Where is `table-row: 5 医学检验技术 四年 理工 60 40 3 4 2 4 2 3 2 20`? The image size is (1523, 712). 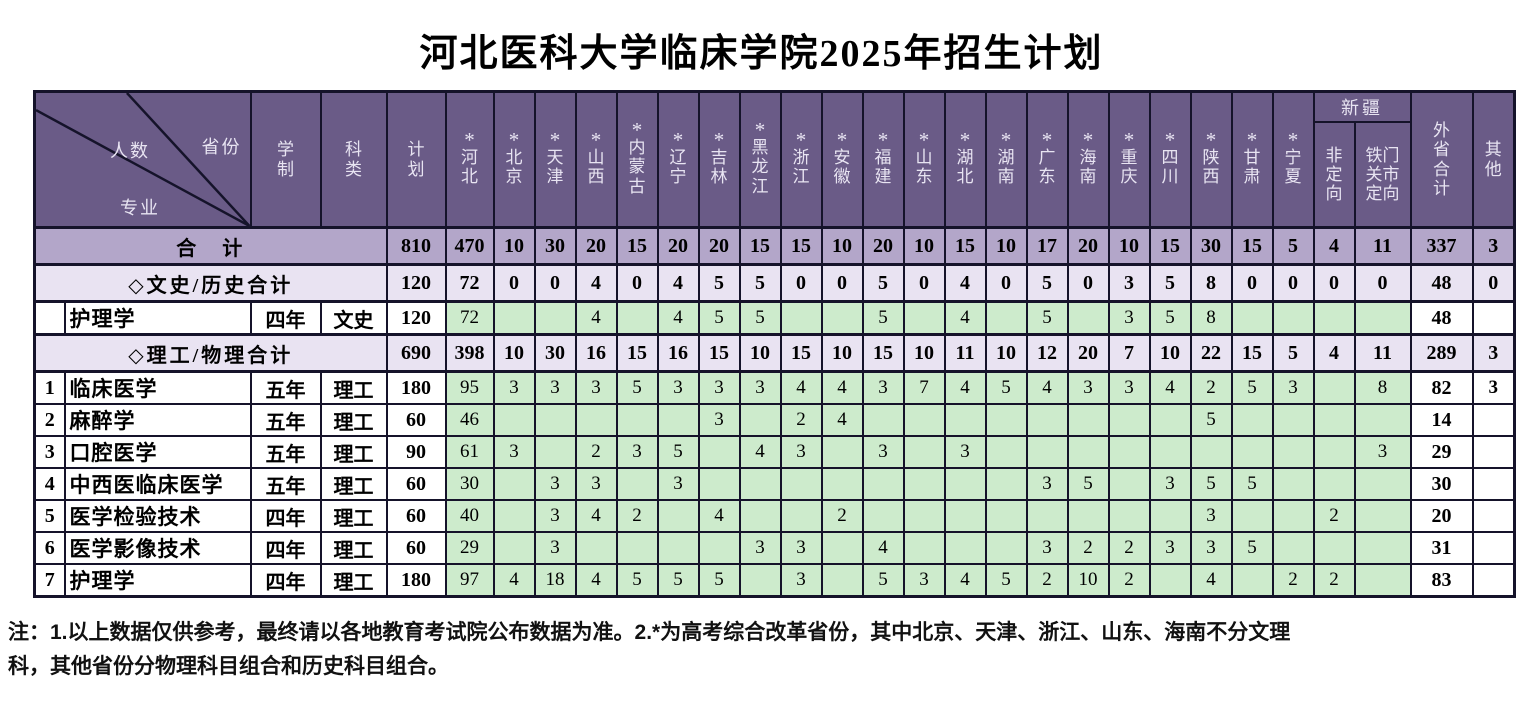
table-row: 5 医学检验技术 四年 理工 60 40 3 4 2 4 2 3 2 20 is located at coordinates (774, 516).